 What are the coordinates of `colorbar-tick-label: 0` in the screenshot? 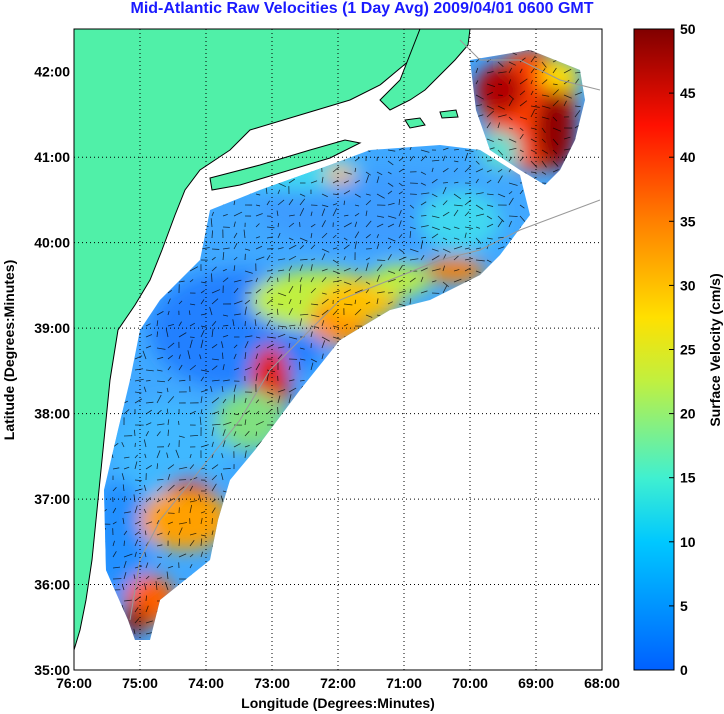 It's located at (684, 670).